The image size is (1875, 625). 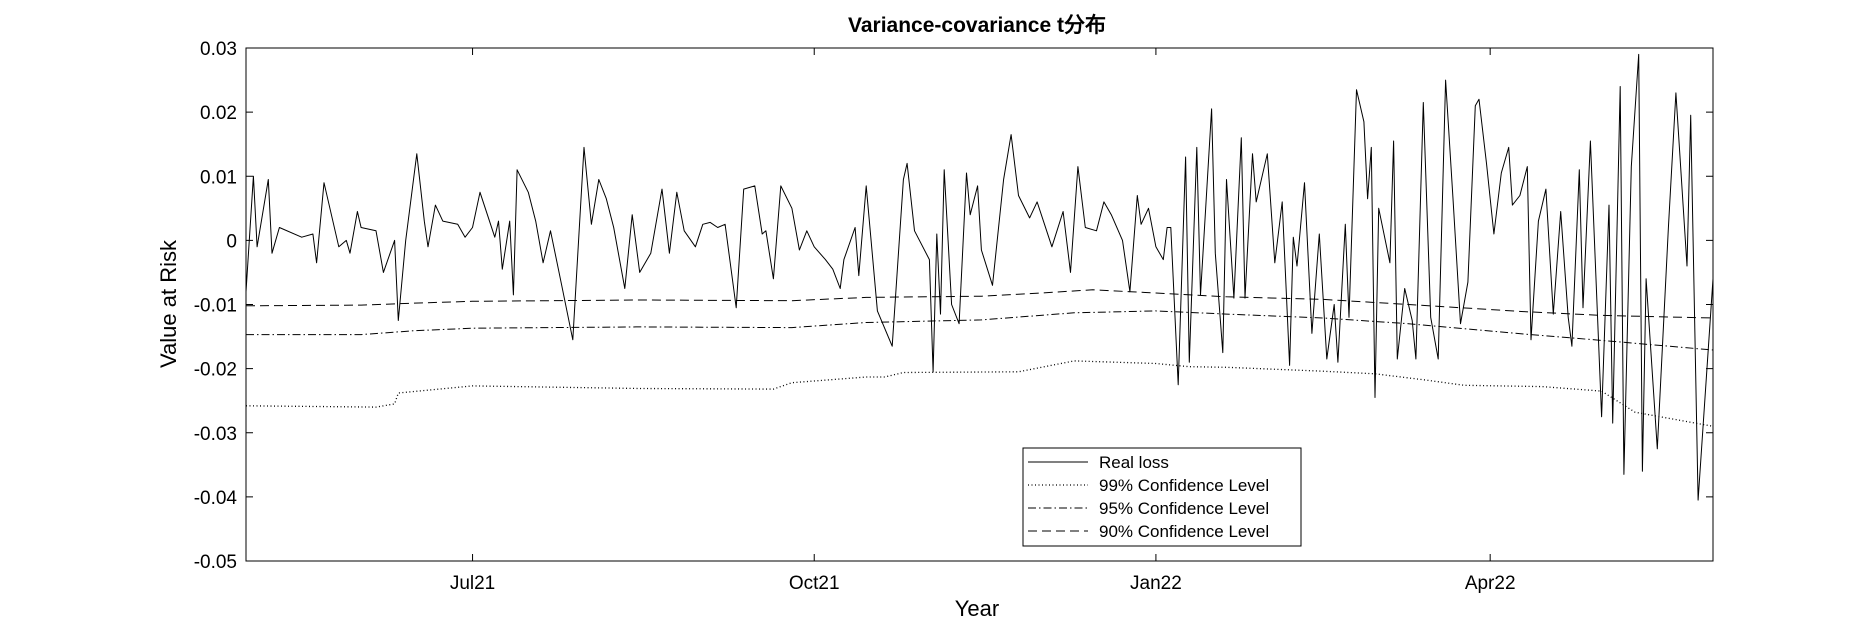 I want to click on y-tick-label: -0.03, so click(x=215, y=434).